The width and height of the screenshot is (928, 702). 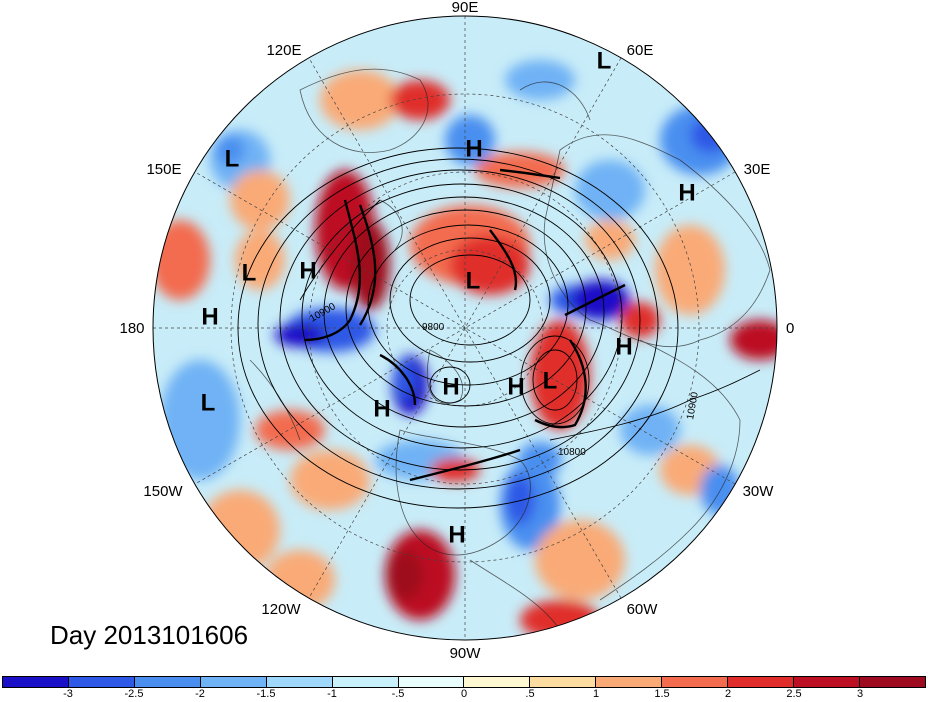 I want to click on date-label: Day 2013101606, so click(x=149, y=635).